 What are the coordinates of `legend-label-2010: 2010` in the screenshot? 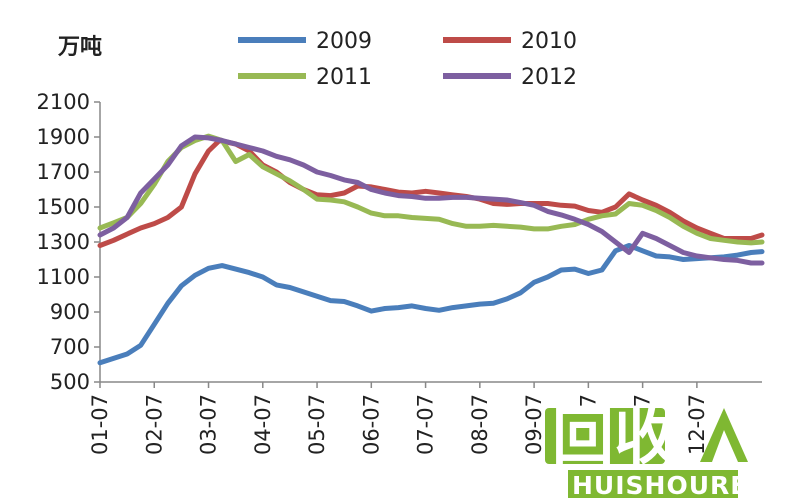 It's located at (549, 41).